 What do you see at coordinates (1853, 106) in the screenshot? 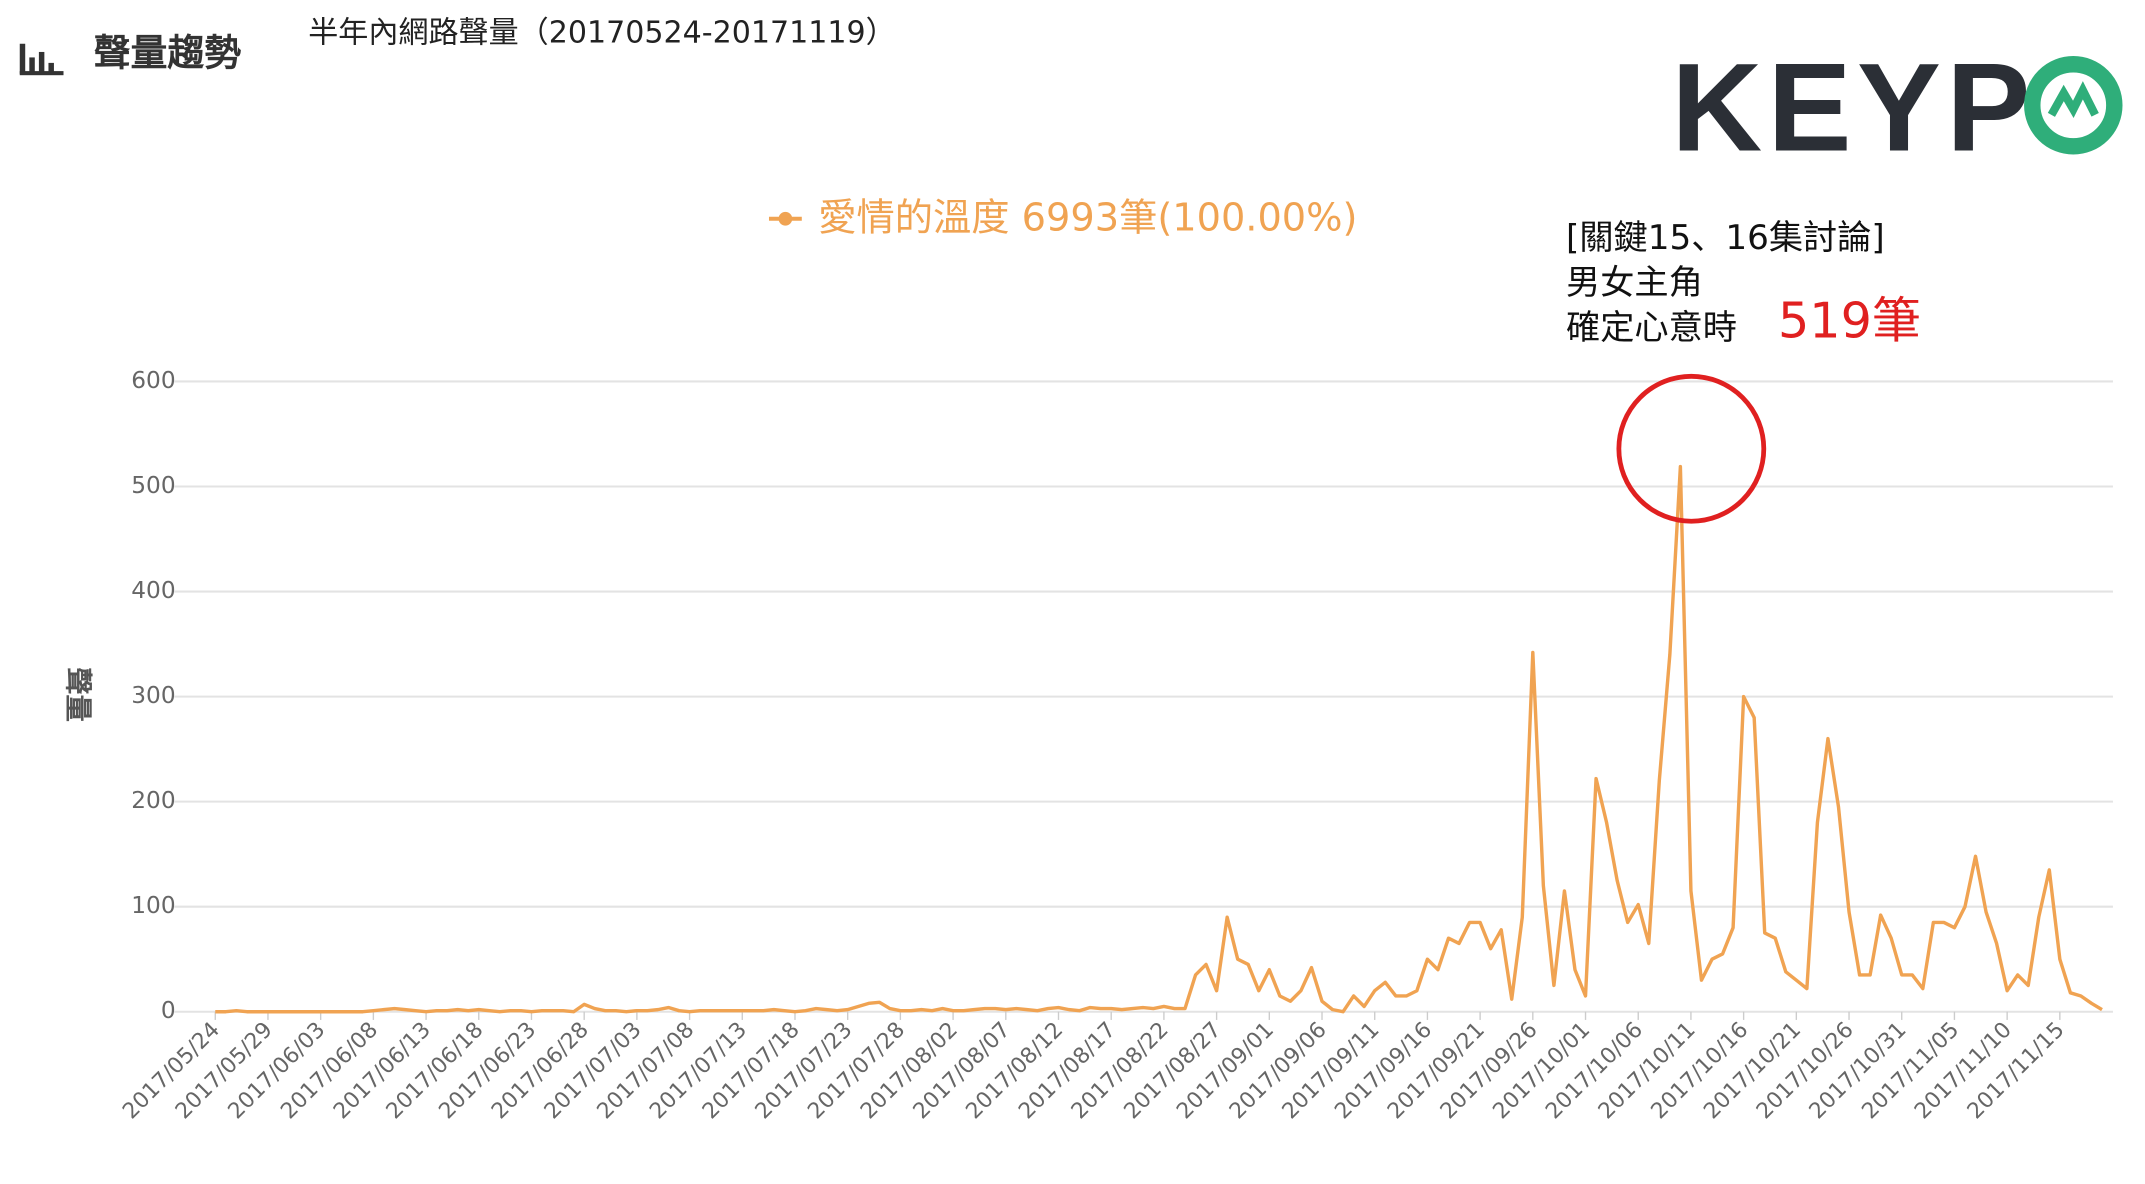
I see `logo-text: KEYP` at bounding box center [1853, 106].